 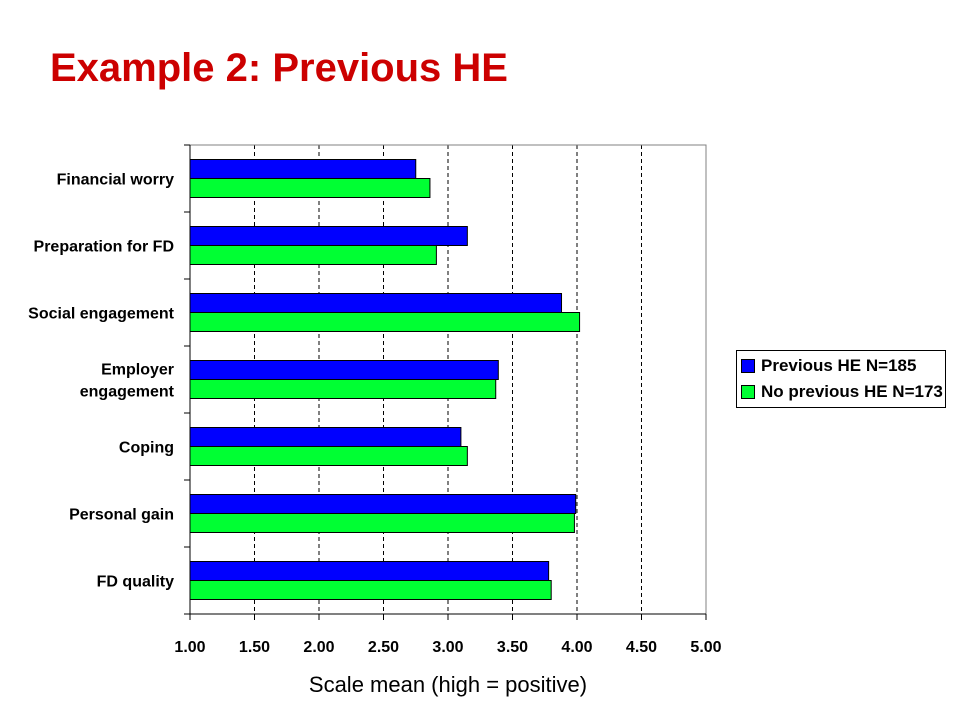 What do you see at coordinates (448, 684) in the screenshot?
I see `x-axis-title: Scale mean (high = positive)` at bounding box center [448, 684].